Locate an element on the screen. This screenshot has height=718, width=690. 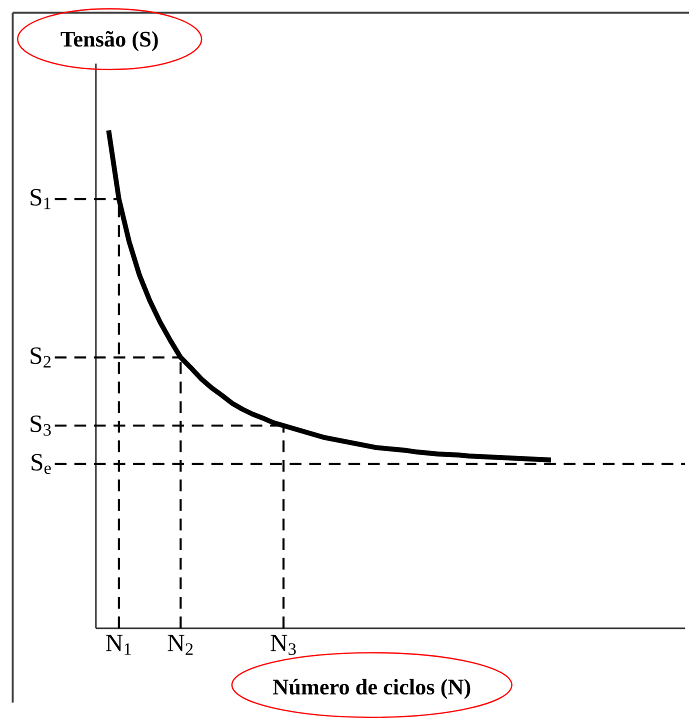
y-axis-title: Tensão (S) is located at coordinates (109, 41).